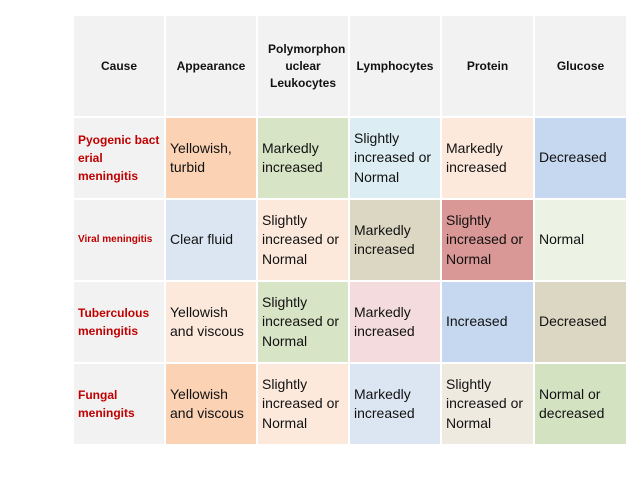  What do you see at coordinates (488, 323) in the screenshot?
I see `protein-cell: Increased` at bounding box center [488, 323].